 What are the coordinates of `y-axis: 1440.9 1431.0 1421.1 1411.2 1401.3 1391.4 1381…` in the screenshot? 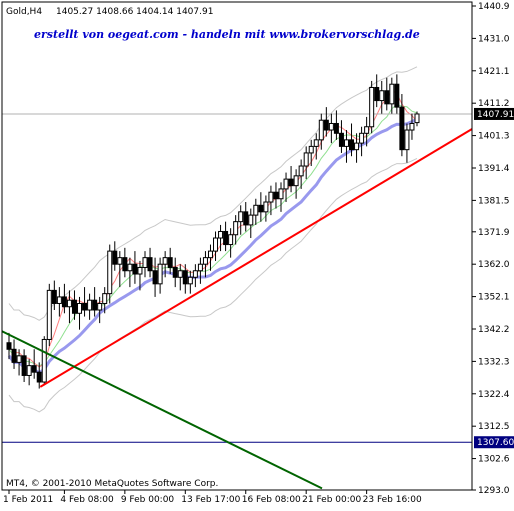 It's located at (493, 249).